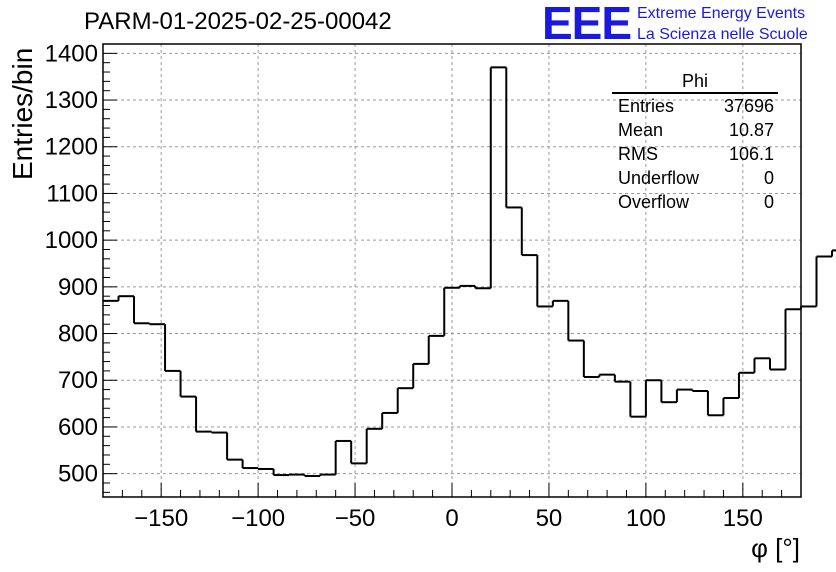  I want to click on stats-value: 10.87, so click(751, 130).